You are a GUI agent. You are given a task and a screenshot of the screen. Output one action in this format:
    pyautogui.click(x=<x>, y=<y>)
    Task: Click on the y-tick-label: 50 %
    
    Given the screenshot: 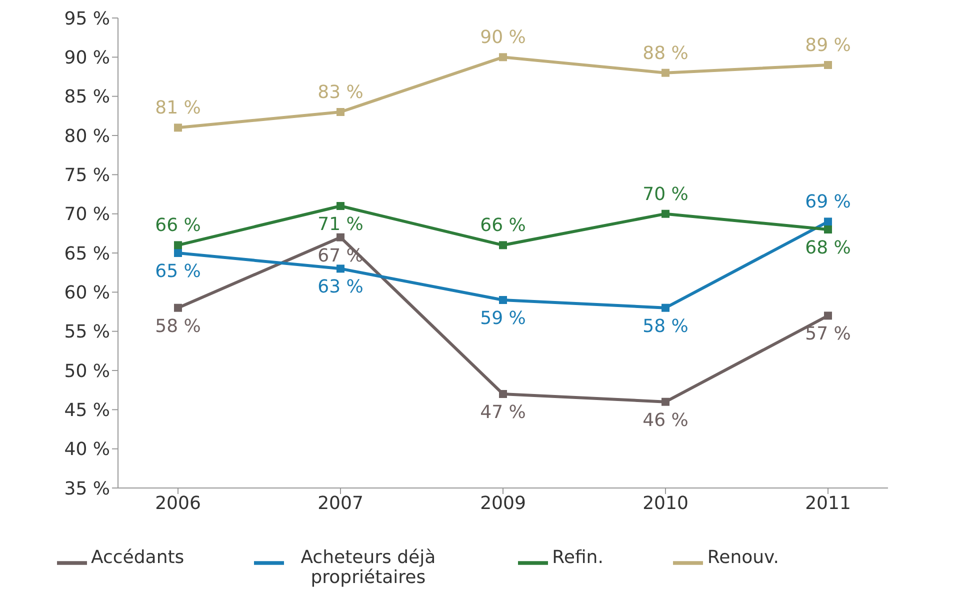 What is the action you would take?
    pyautogui.click(x=87, y=371)
    